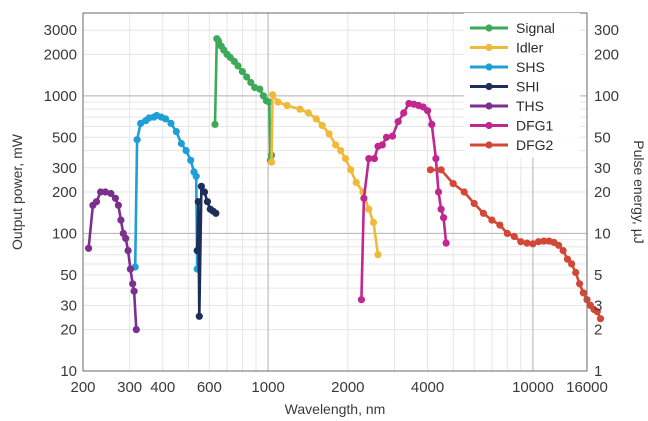 The width and height of the screenshot is (648, 421). Describe the element at coordinates (129, 387) in the screenshot. I see `x-tick-label: 300` at that location.